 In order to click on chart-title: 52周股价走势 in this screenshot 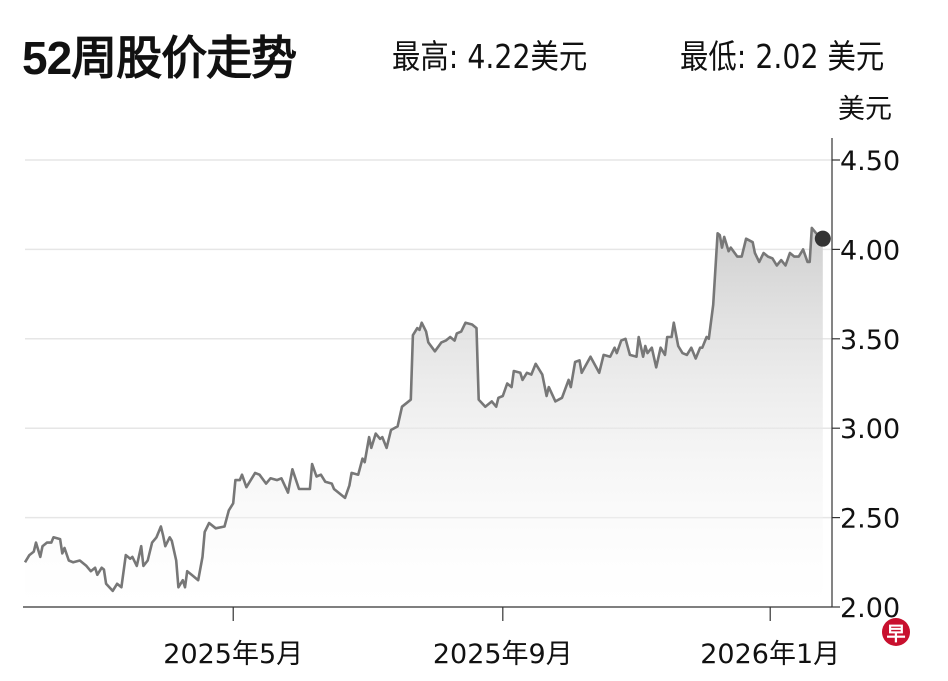, I will do `click(159, 58)`.